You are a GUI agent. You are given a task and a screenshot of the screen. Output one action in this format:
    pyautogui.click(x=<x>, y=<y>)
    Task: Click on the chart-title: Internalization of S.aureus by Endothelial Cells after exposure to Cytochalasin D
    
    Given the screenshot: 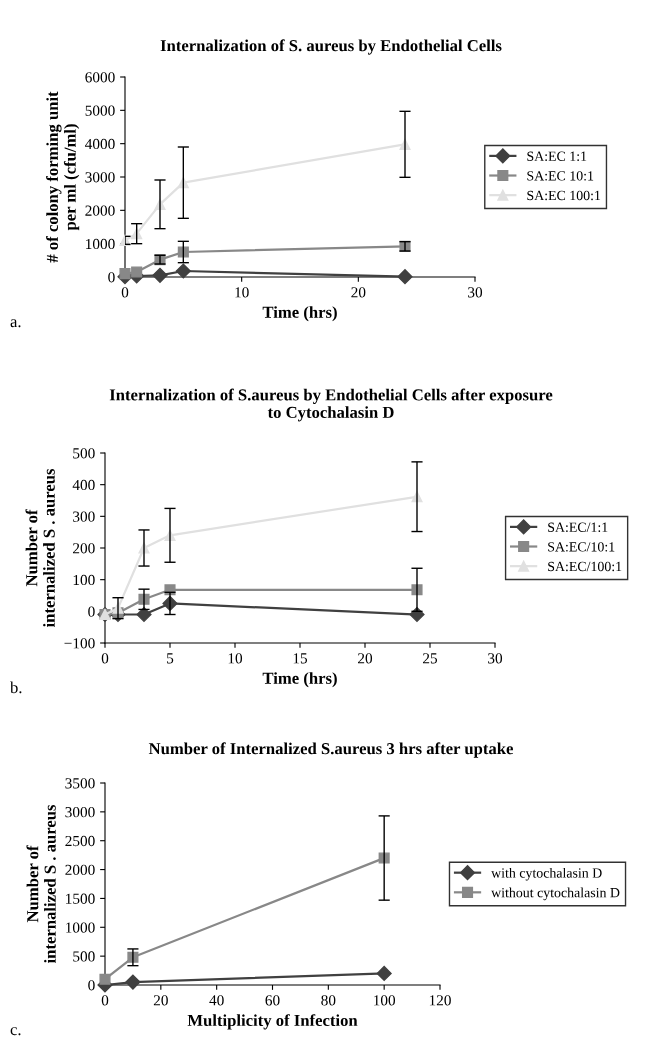 What is the action you would take?
    pyautogui.click(x=331, y=405)
    